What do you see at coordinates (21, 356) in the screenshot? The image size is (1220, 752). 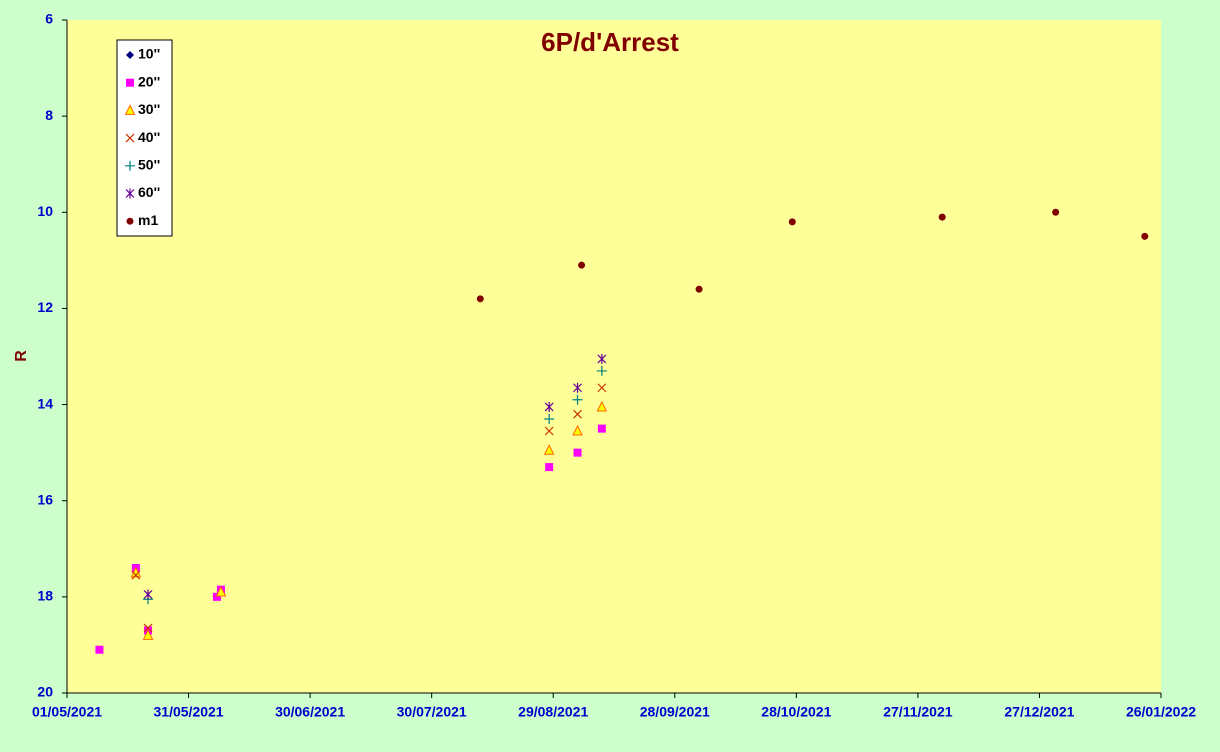 I see `y-axis-label: R` at bounding box center [21, 356].